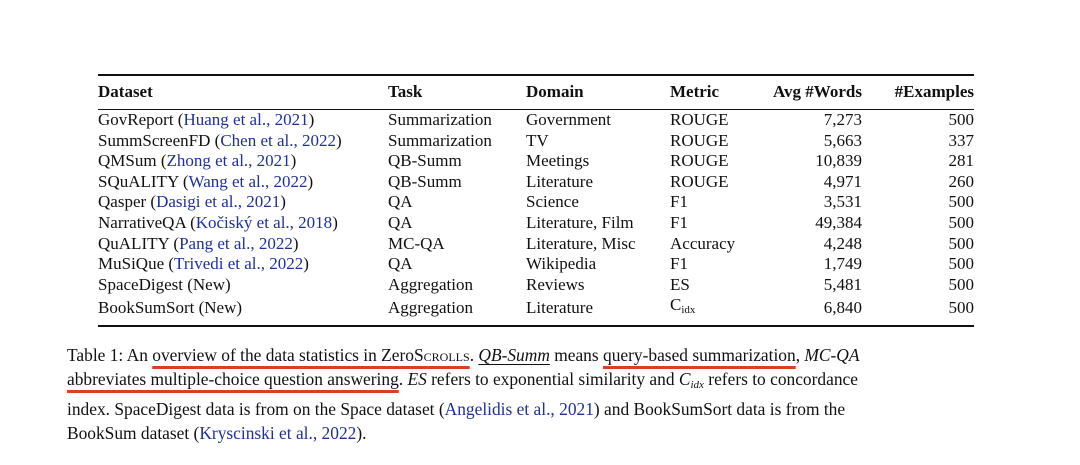 The height and width of the screenshot is (465, 1080). What do you see at coordinates (961, 181) in the screenshot?
I see `examples-cell: 260` at bounding box center [961, 181].